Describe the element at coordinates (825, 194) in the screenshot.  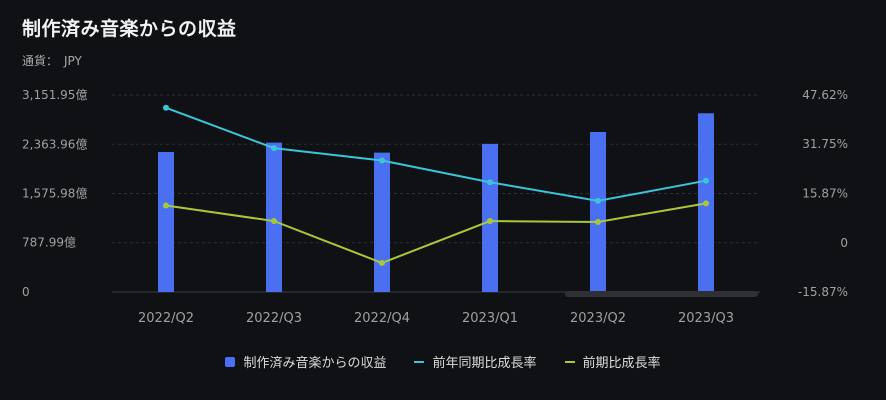
I see `right-axis-tick-label: 15.87%` at that location.